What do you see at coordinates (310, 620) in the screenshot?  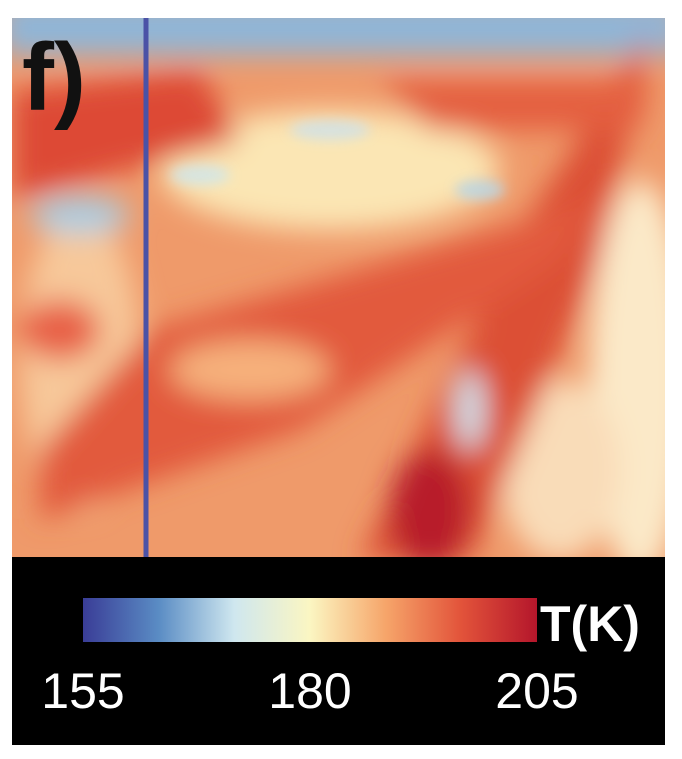 I see `colorbar` at bounding box center [310, 620].